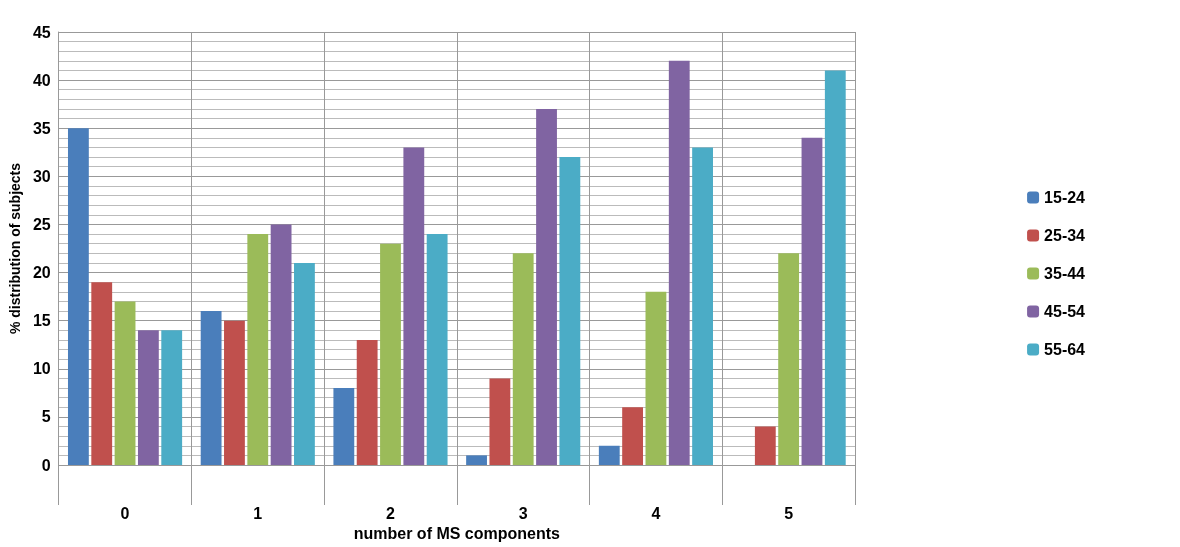 The width and height of the screenshot is (1180, 547). I want to click on y-tick-label: 35, so click(41, 128).